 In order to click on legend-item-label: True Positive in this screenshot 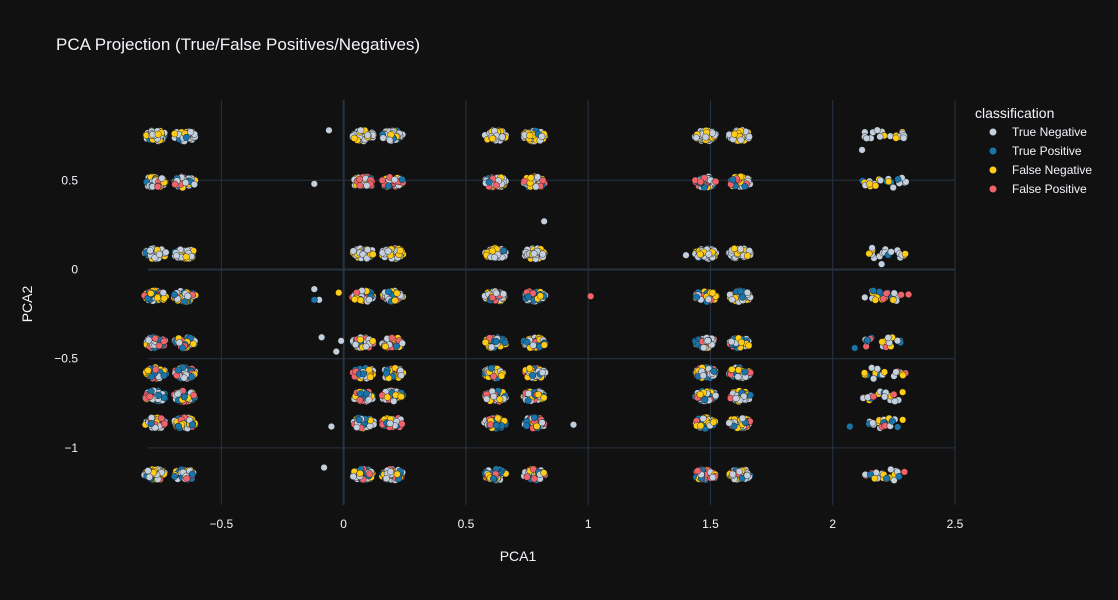, I will do `click(1047, 151)`.